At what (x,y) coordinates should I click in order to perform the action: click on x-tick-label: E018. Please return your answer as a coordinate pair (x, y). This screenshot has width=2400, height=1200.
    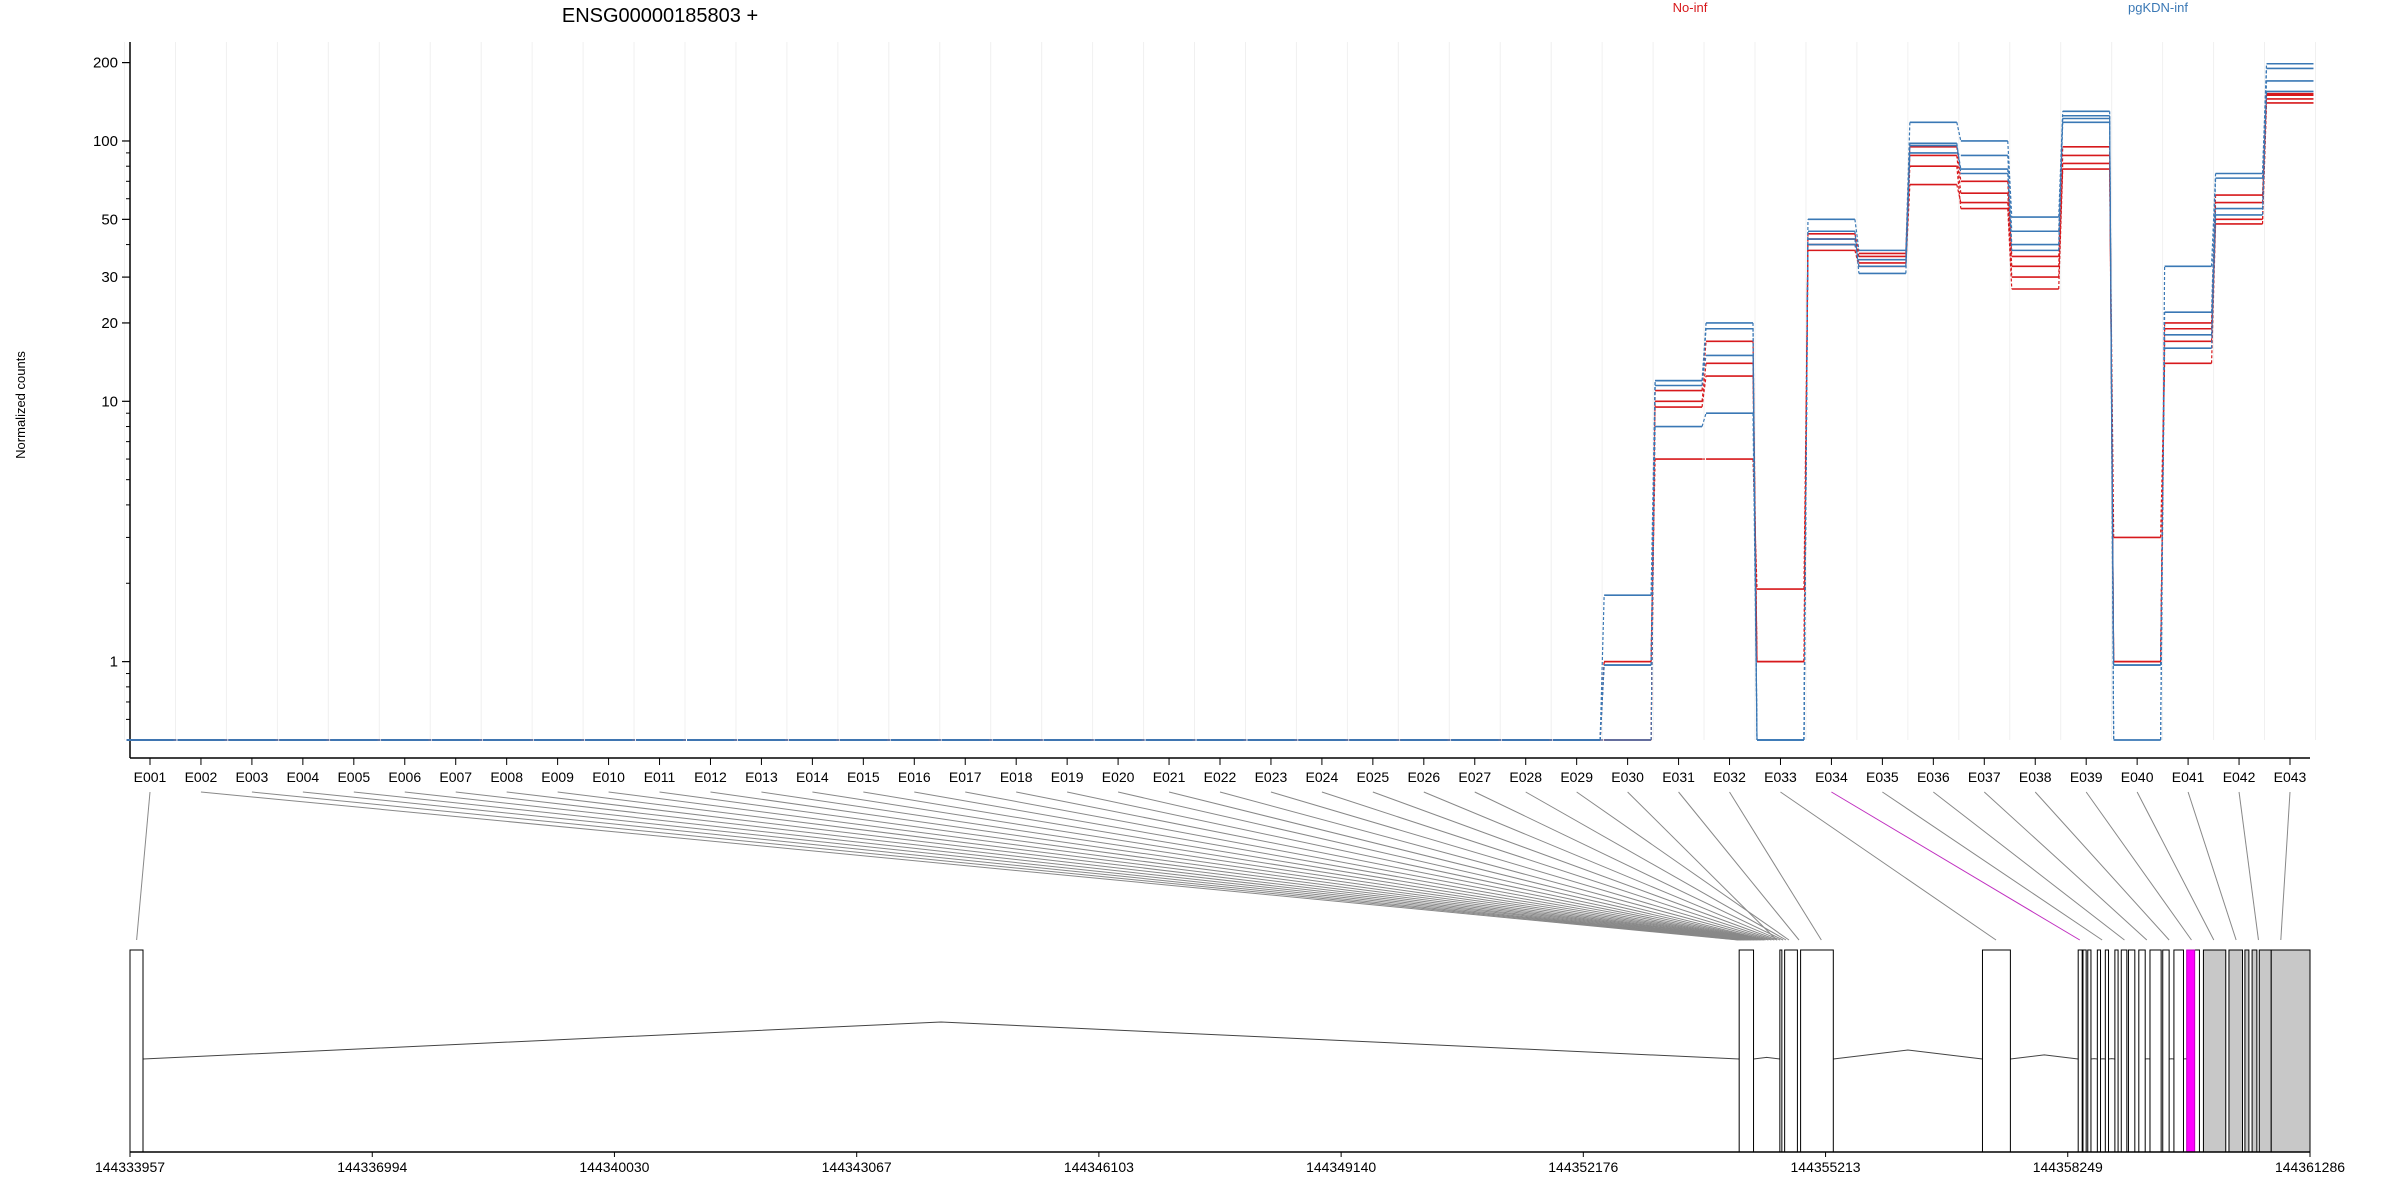
    Looking at the image, I should click on (1016, 777).